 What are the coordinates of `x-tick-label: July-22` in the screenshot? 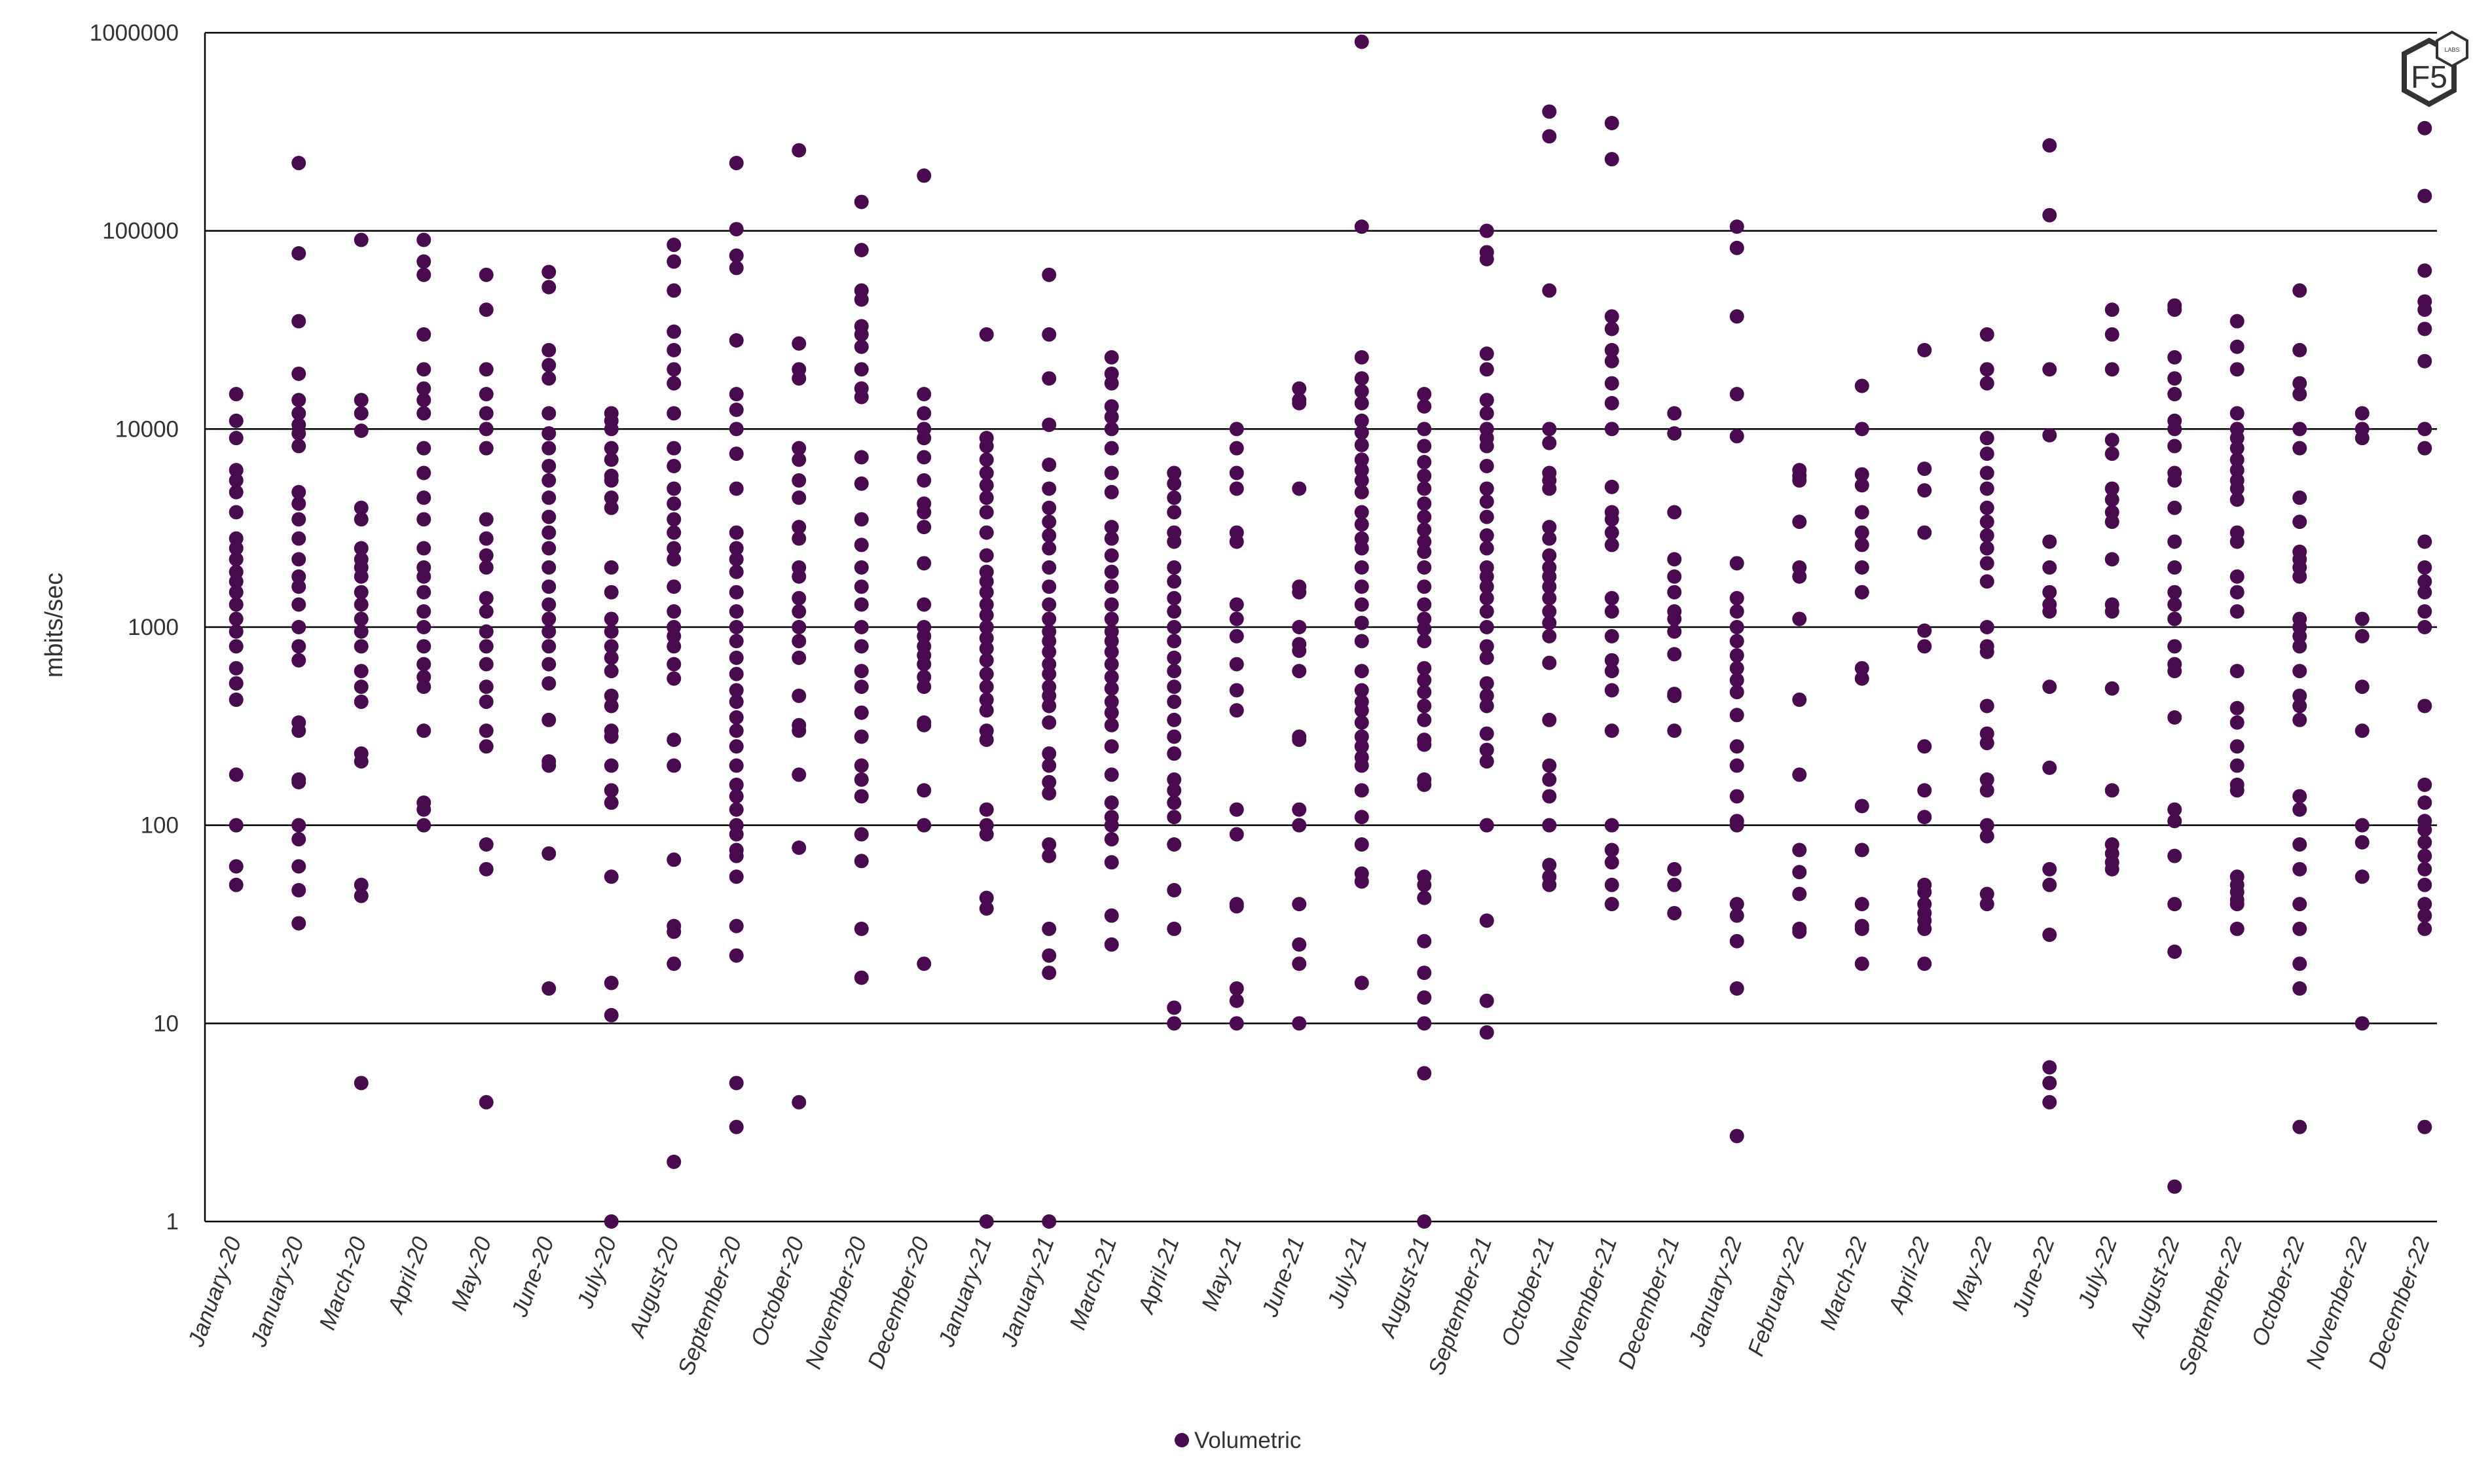 It's located at (2098, 1272).